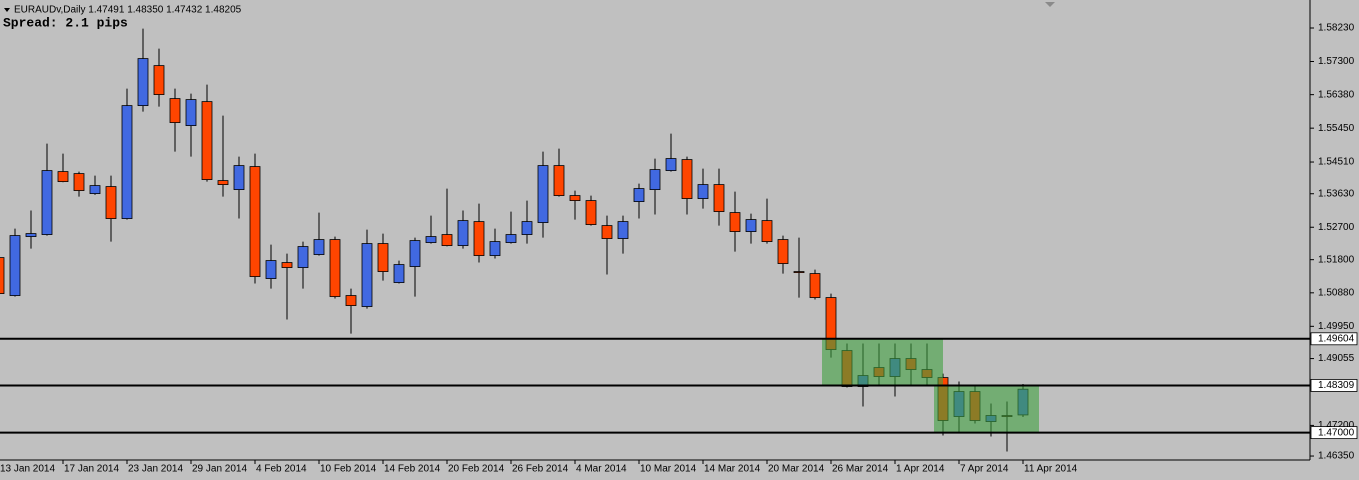  What do you see at coordinates (1336, 292) in the screenshot?
I see `y-tick-label: 1.50880` at bounding box center [1336, 292].